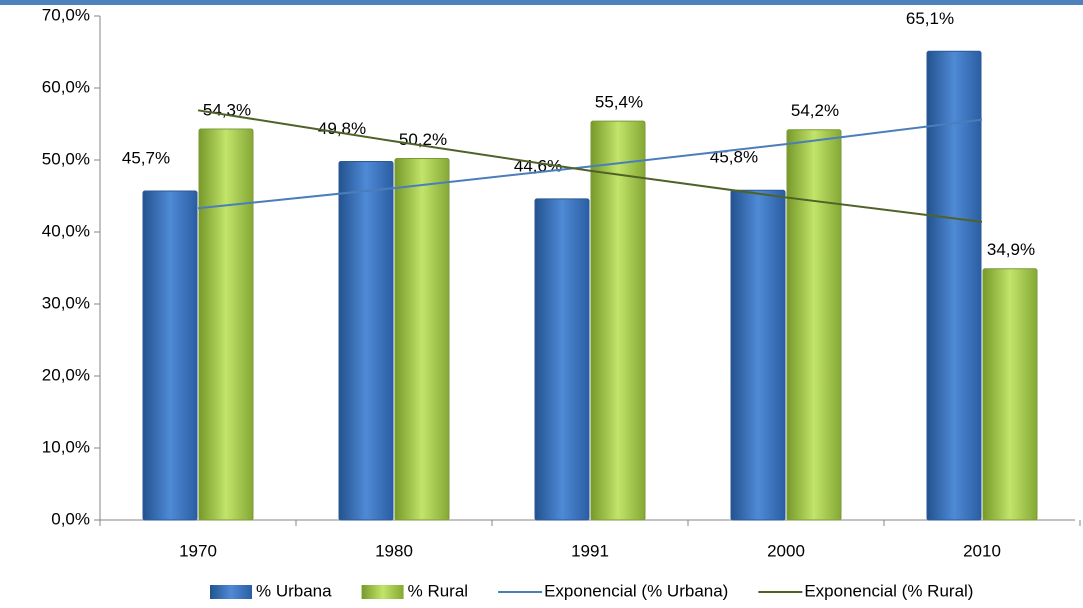  I want to click on y-tick-label: 30,0%, so click(66, 302).